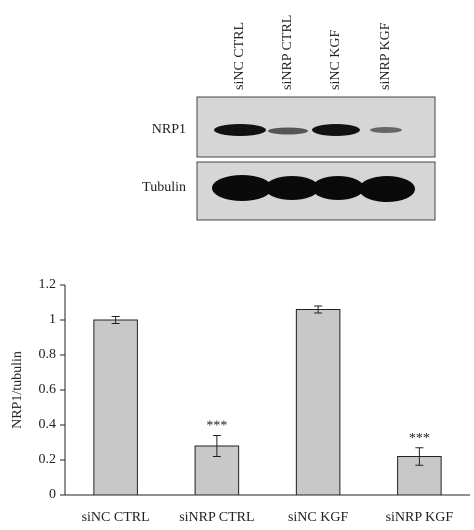  I want to click on x-tick-label: siNRP CTRL, so click(216, 517).